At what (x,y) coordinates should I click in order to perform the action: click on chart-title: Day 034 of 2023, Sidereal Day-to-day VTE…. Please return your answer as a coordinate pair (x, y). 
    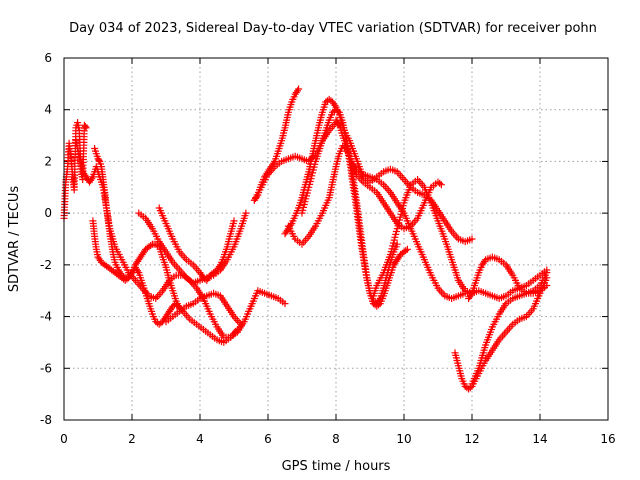
    Looking at the image, I should click on (333, 28).